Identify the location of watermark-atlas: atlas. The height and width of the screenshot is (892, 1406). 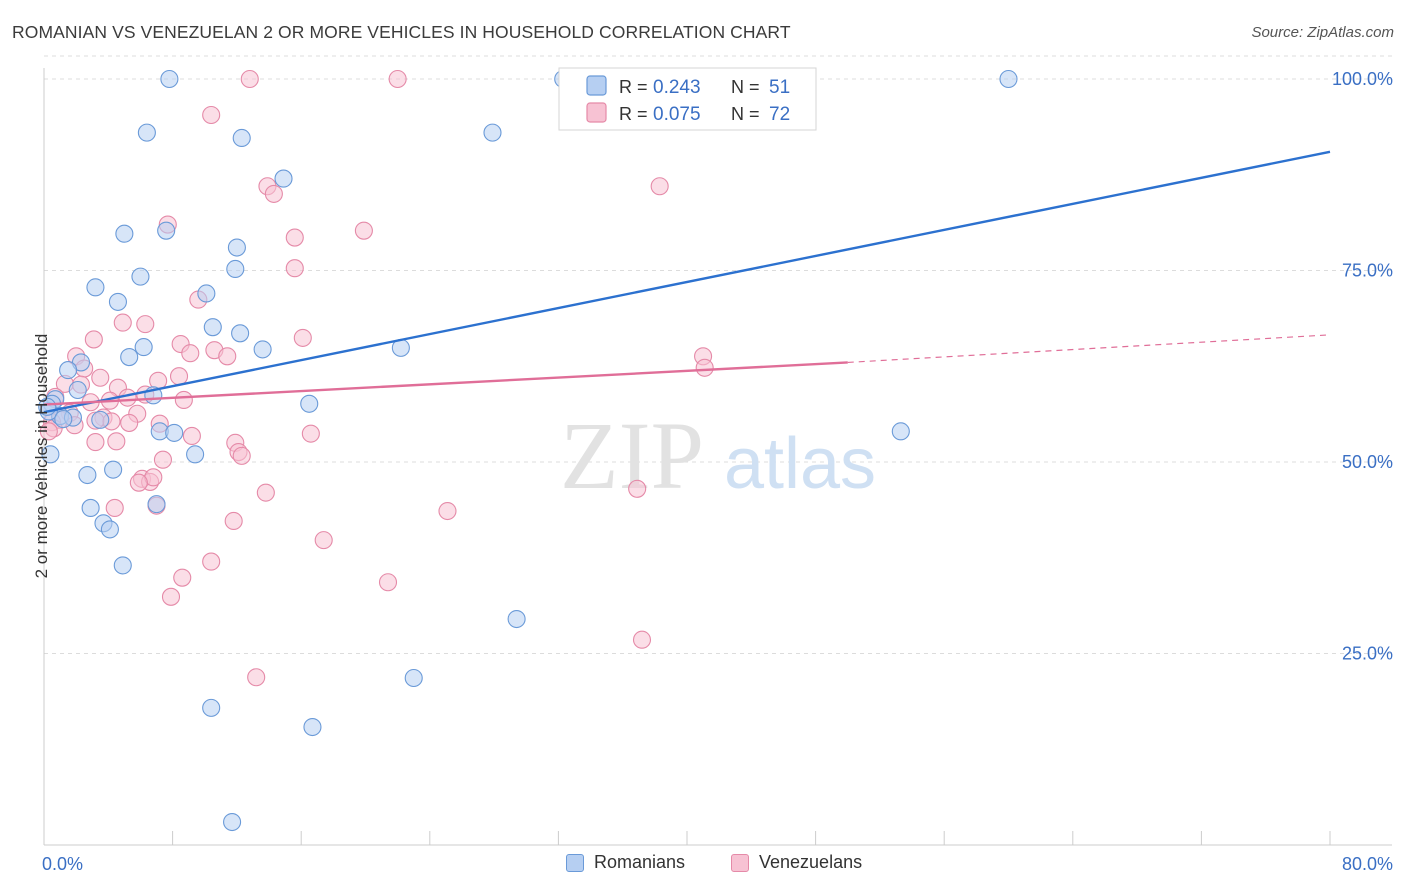
(800, 464).